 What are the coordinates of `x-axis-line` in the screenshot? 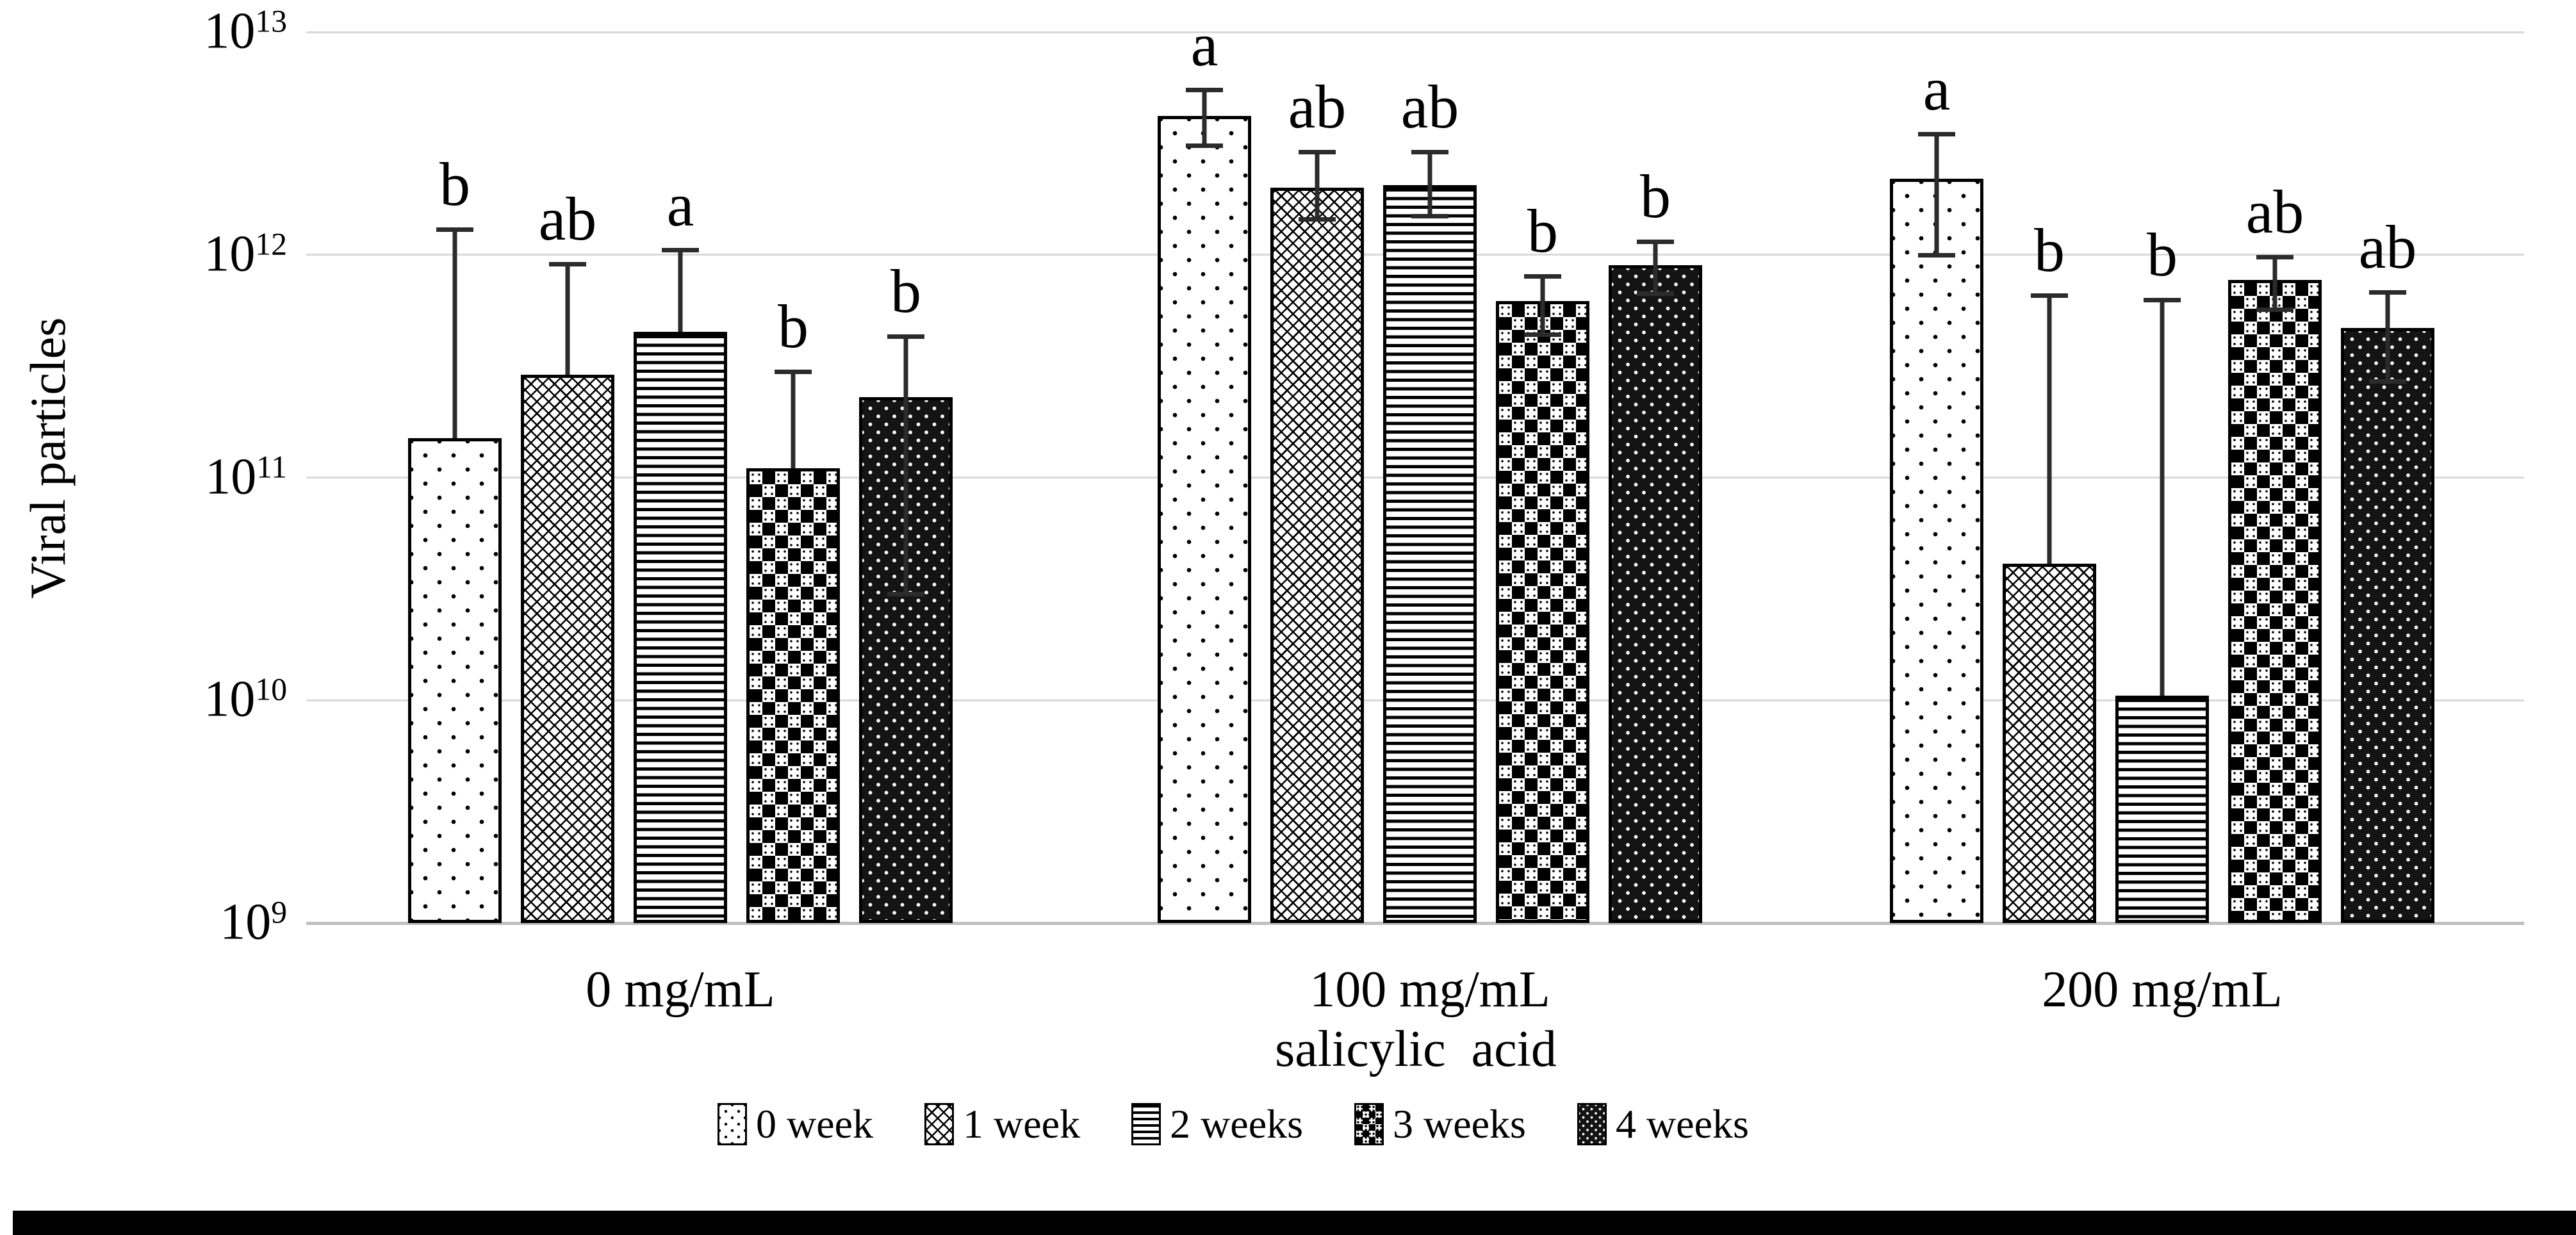 It's located at (1415, 923).